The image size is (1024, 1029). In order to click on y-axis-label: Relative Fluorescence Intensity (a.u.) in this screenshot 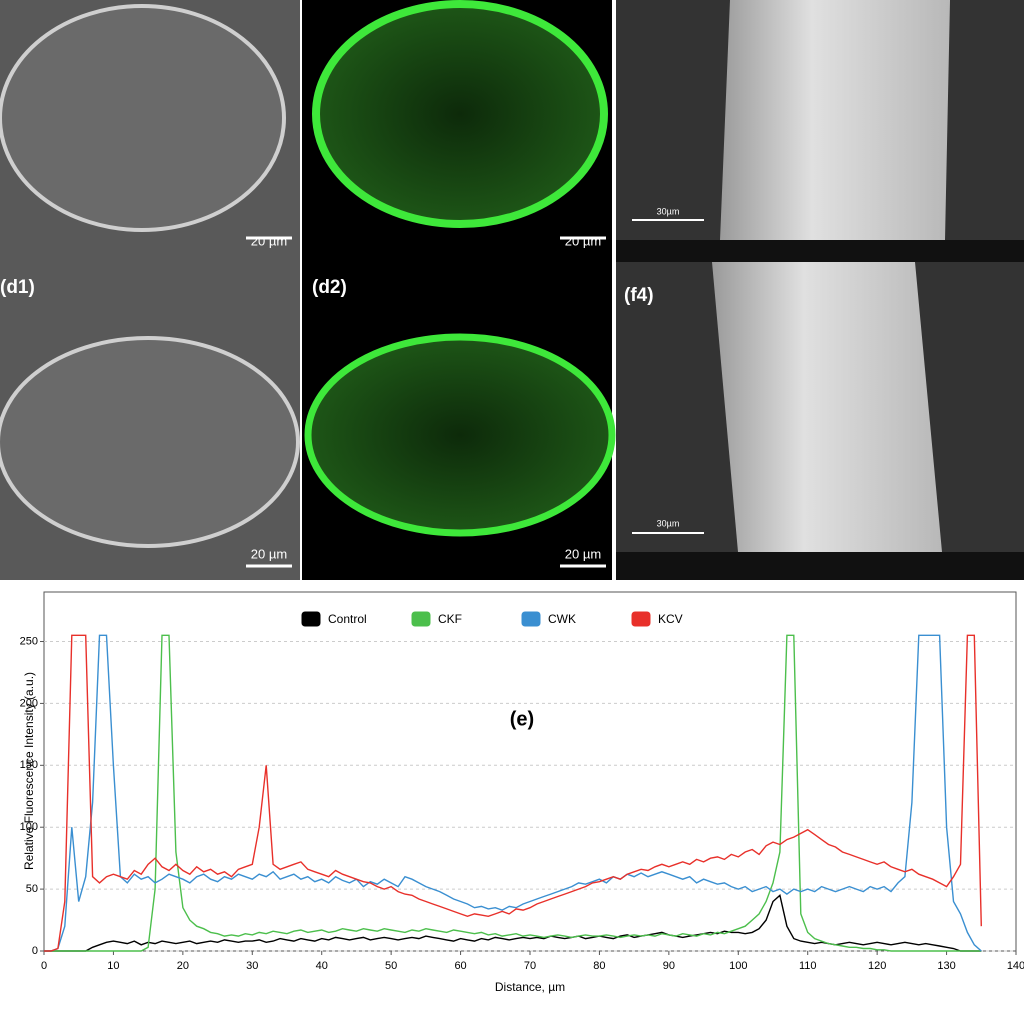, I will do `click(29, 771)`.